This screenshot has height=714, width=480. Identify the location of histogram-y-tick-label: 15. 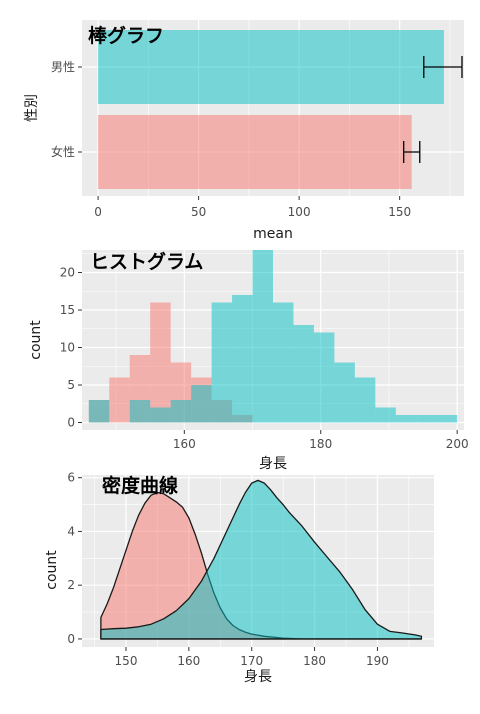
(67, 310).